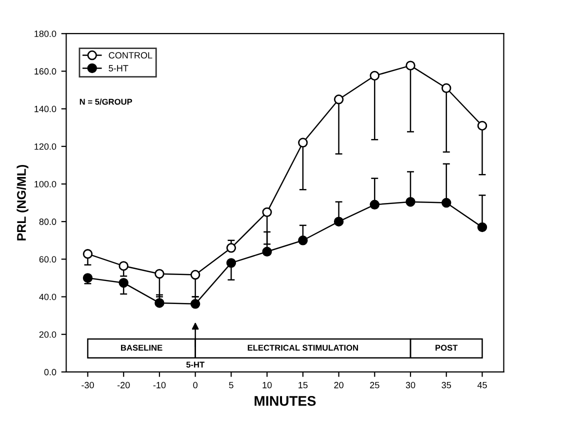 This screenshot has width=566, height=431. What do you see at coordinates (231, 385) in the screenshot?
I see `x-tick-label: 5` at bounding box center [231, 385].